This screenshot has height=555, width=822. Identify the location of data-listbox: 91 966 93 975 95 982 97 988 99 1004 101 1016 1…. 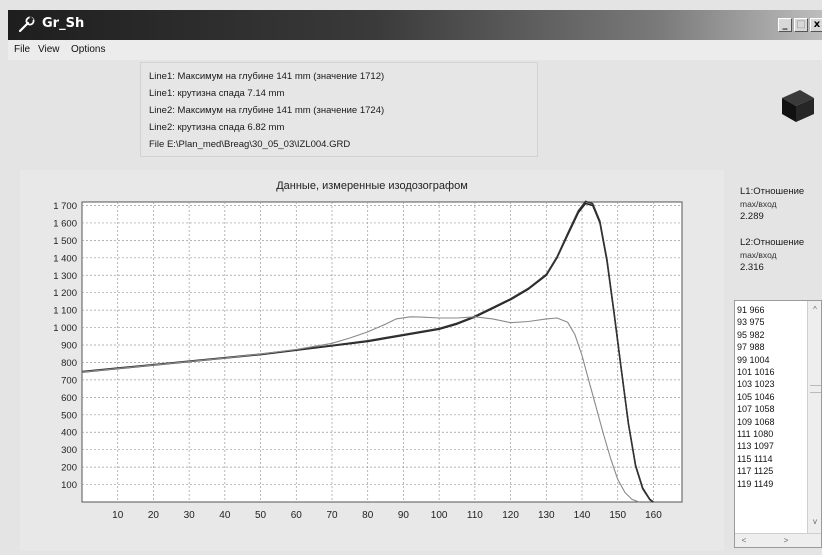
(778, 424).